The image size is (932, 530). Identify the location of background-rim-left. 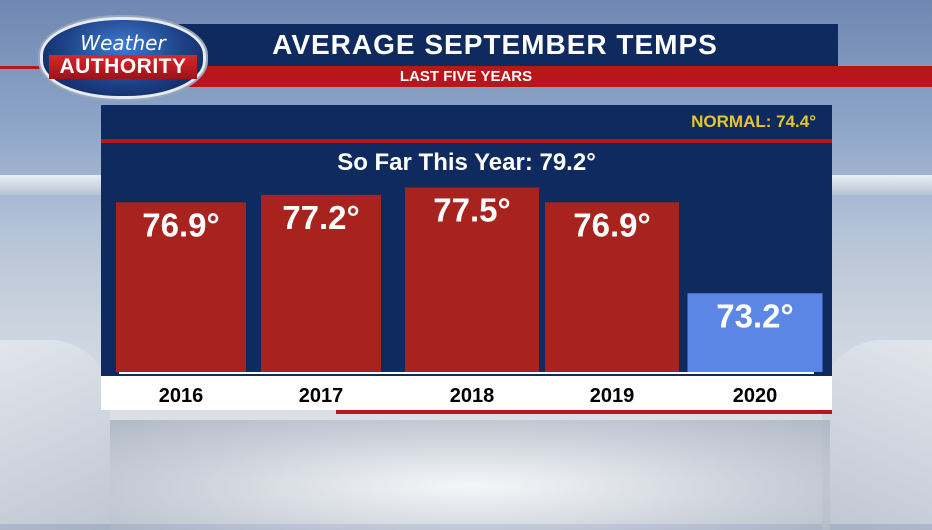
(55, 185).